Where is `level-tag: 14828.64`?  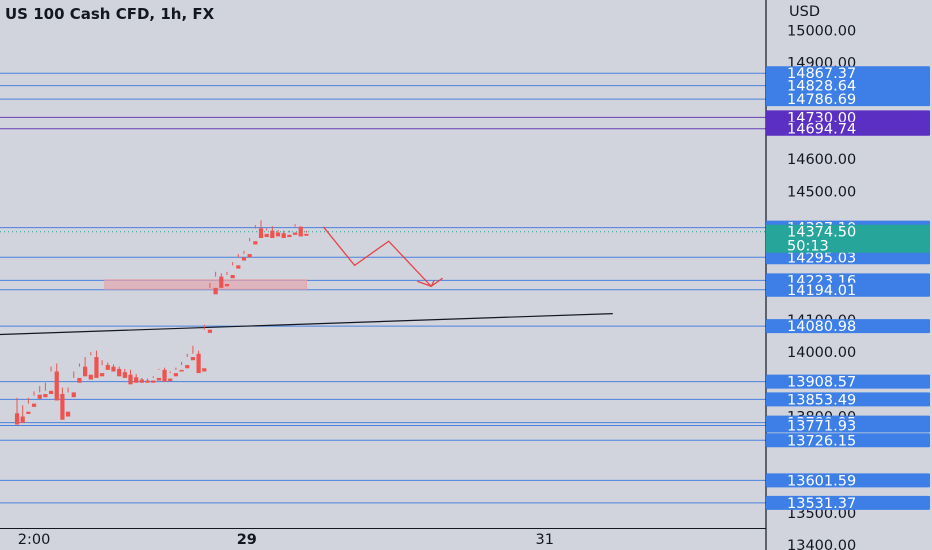 level-tag: 14828.64 is located at coordinates (848, 86).